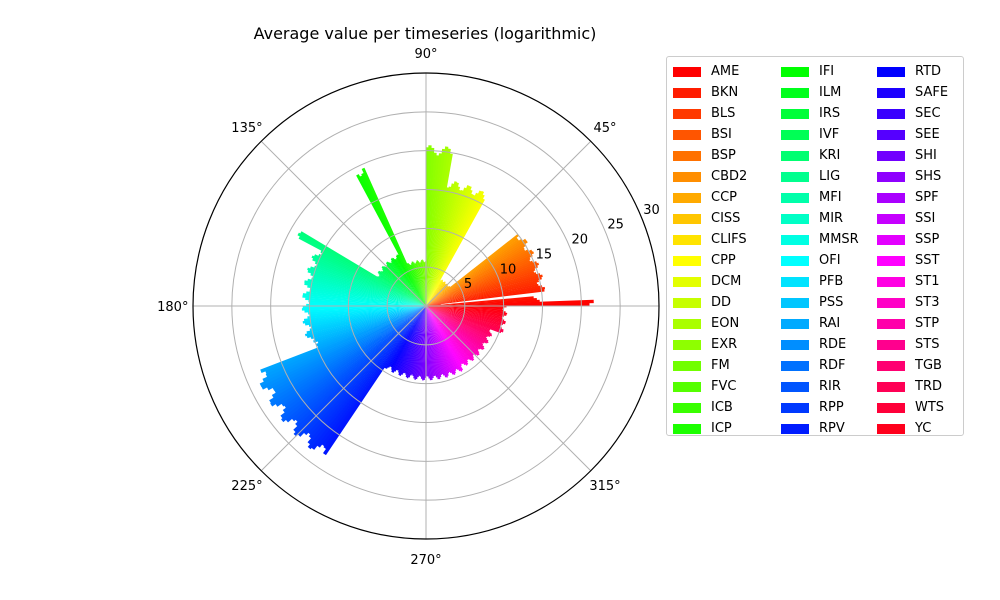  What do you see at coordinates (839, 239) in the screenshot?
I see `legend-label: MMSR` at bounding box center [839, 239].